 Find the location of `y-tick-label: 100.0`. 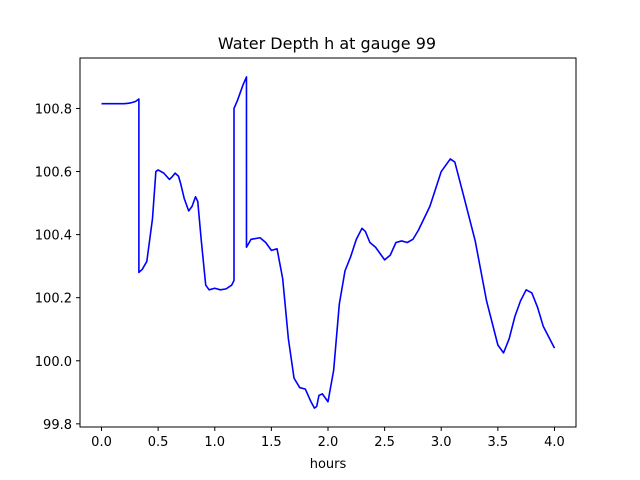

y-tick-label: 100.0 is located at coordinates (53, 362).